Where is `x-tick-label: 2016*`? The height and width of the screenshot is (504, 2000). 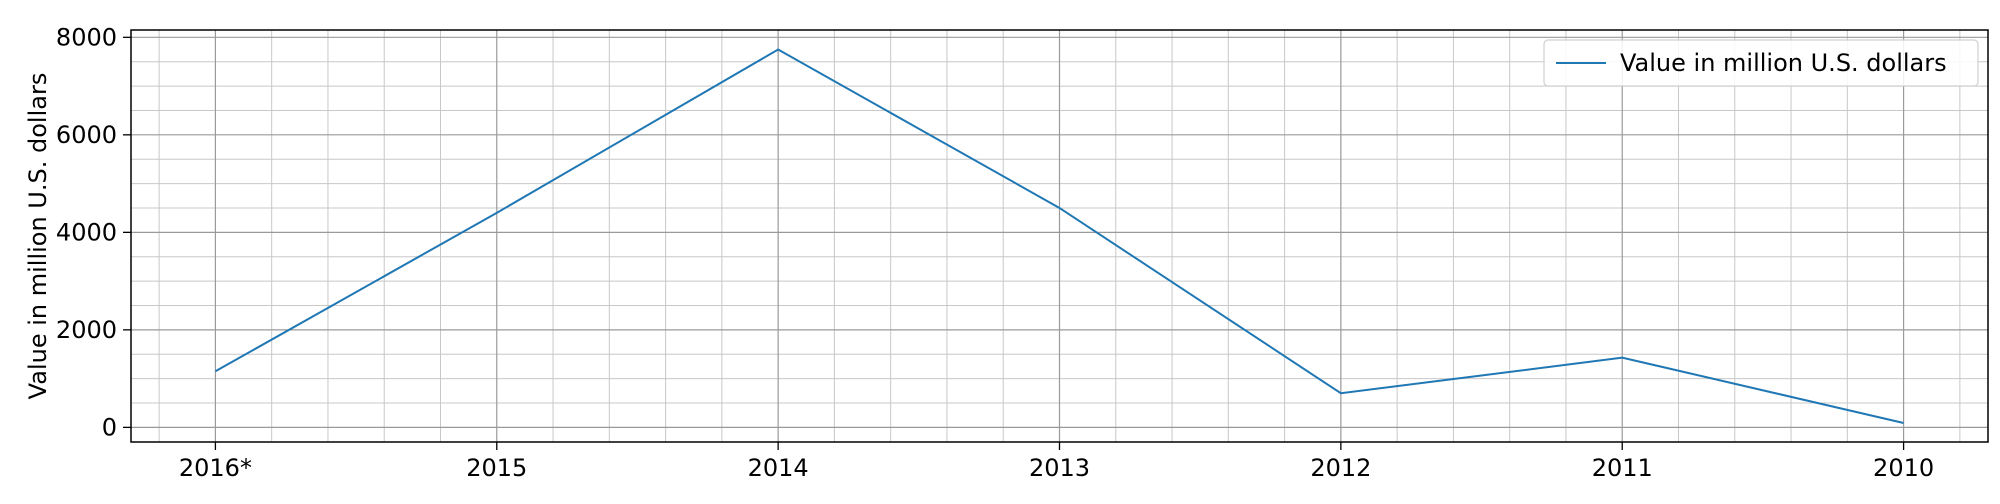 x-tick-label: 2016* is located at coordinates (215, 468).